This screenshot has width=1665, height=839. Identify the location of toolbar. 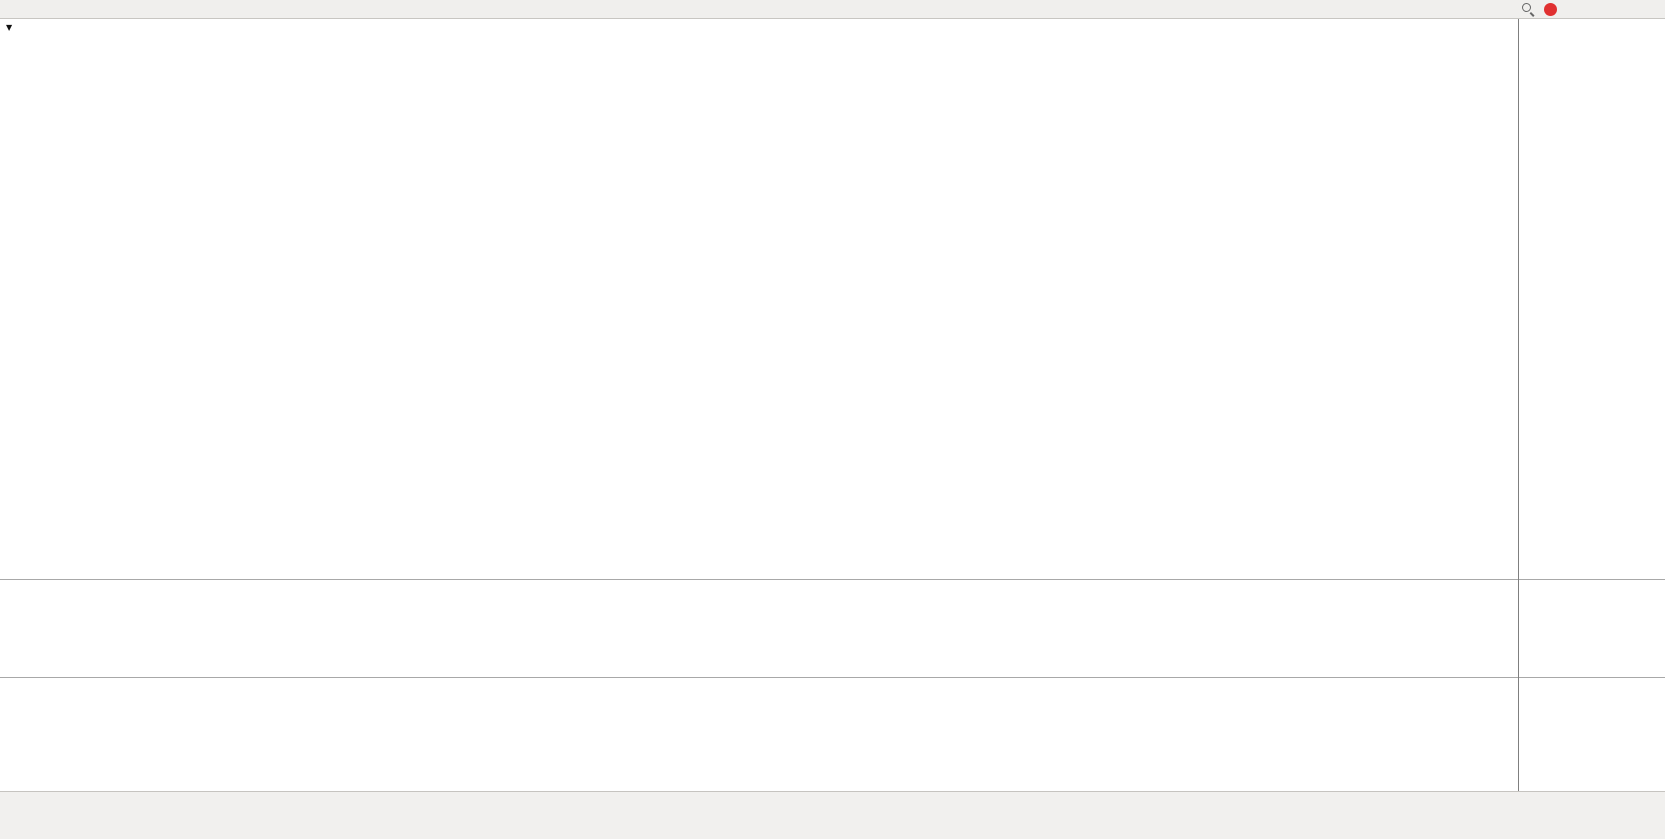
(832, 9).